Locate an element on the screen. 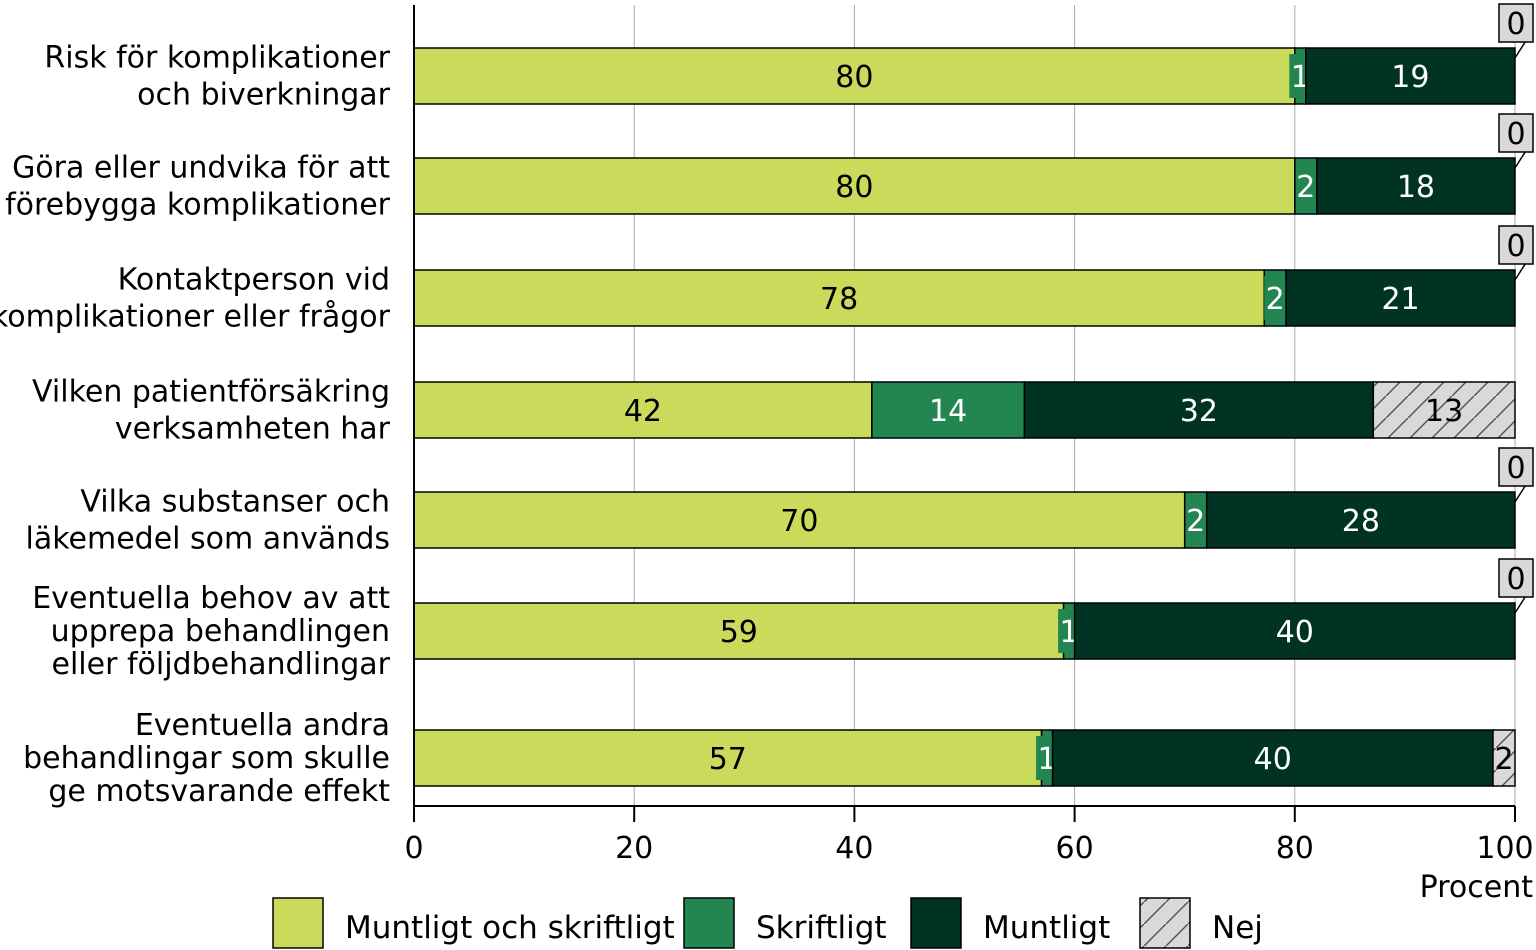  category-label: ge motsvarande effekt is located at coordinates (219, 791).